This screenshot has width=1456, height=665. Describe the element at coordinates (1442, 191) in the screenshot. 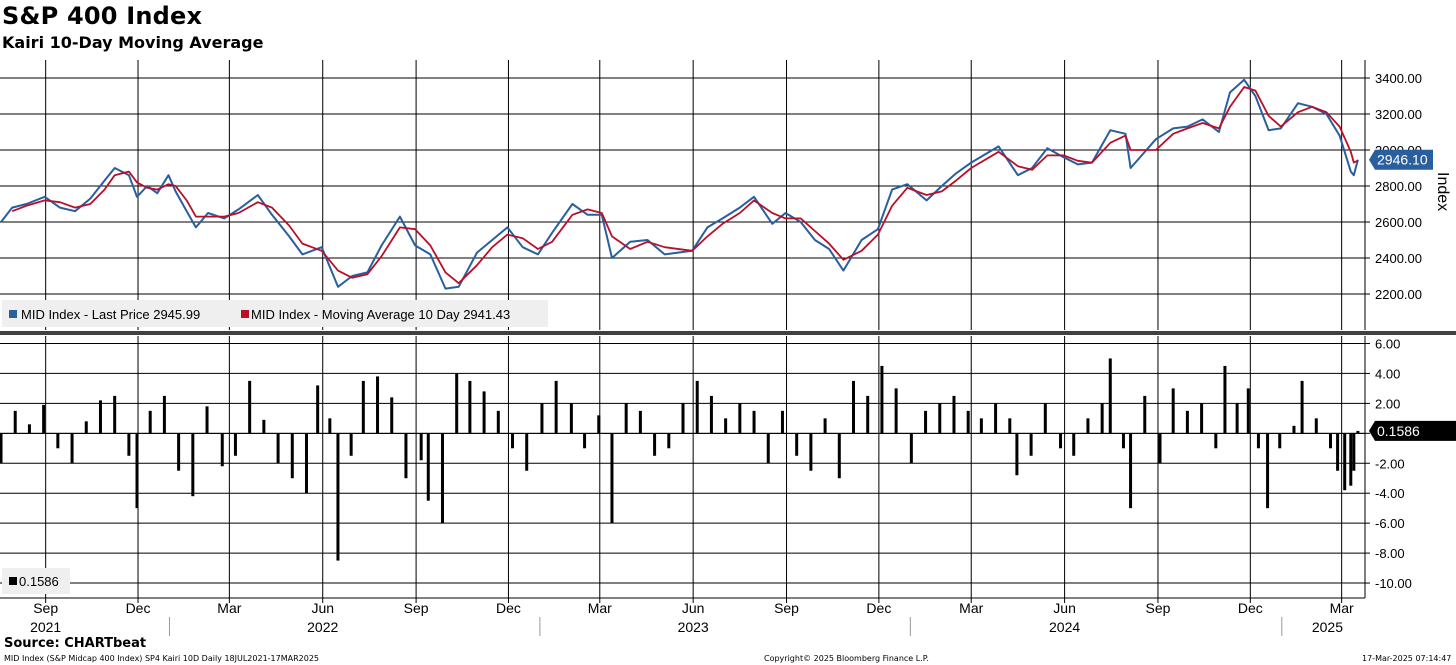

I see `price-ylabel: Index` at that location.